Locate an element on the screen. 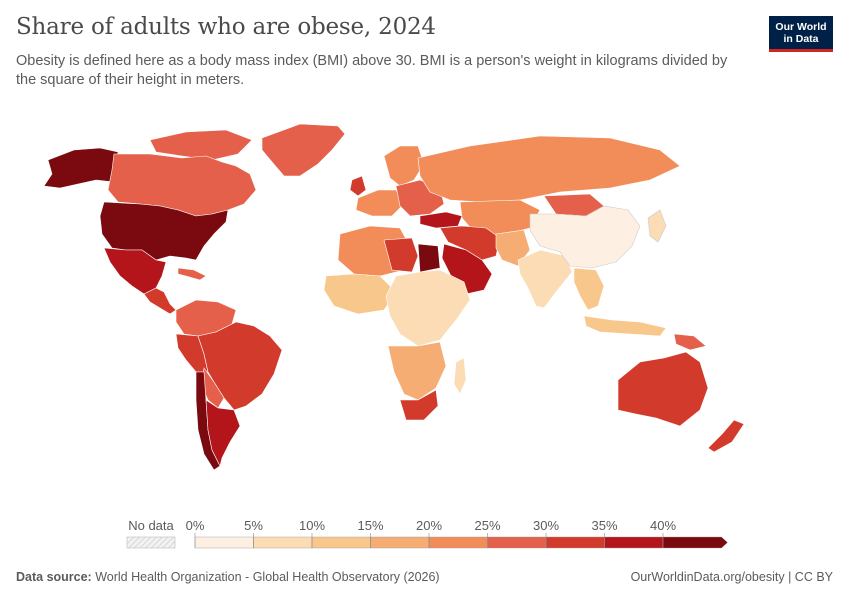 The height and width of the screenshot is (600, 850). legend-tick-label: 5% is located at coordinates (253, 525).